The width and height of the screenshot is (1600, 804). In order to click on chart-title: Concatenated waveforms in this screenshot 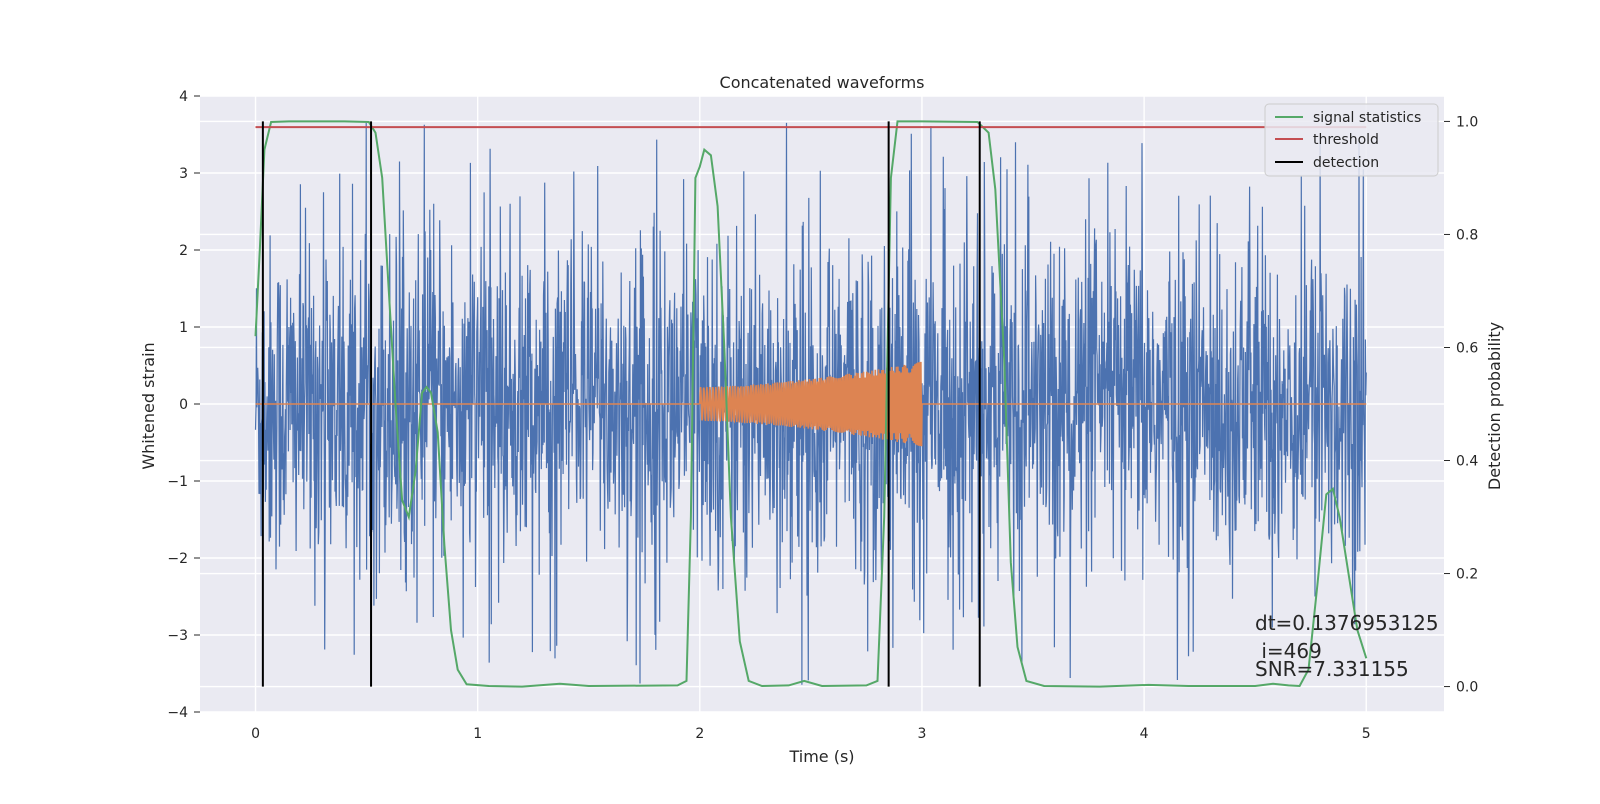, I will do `click(822, 82)`.